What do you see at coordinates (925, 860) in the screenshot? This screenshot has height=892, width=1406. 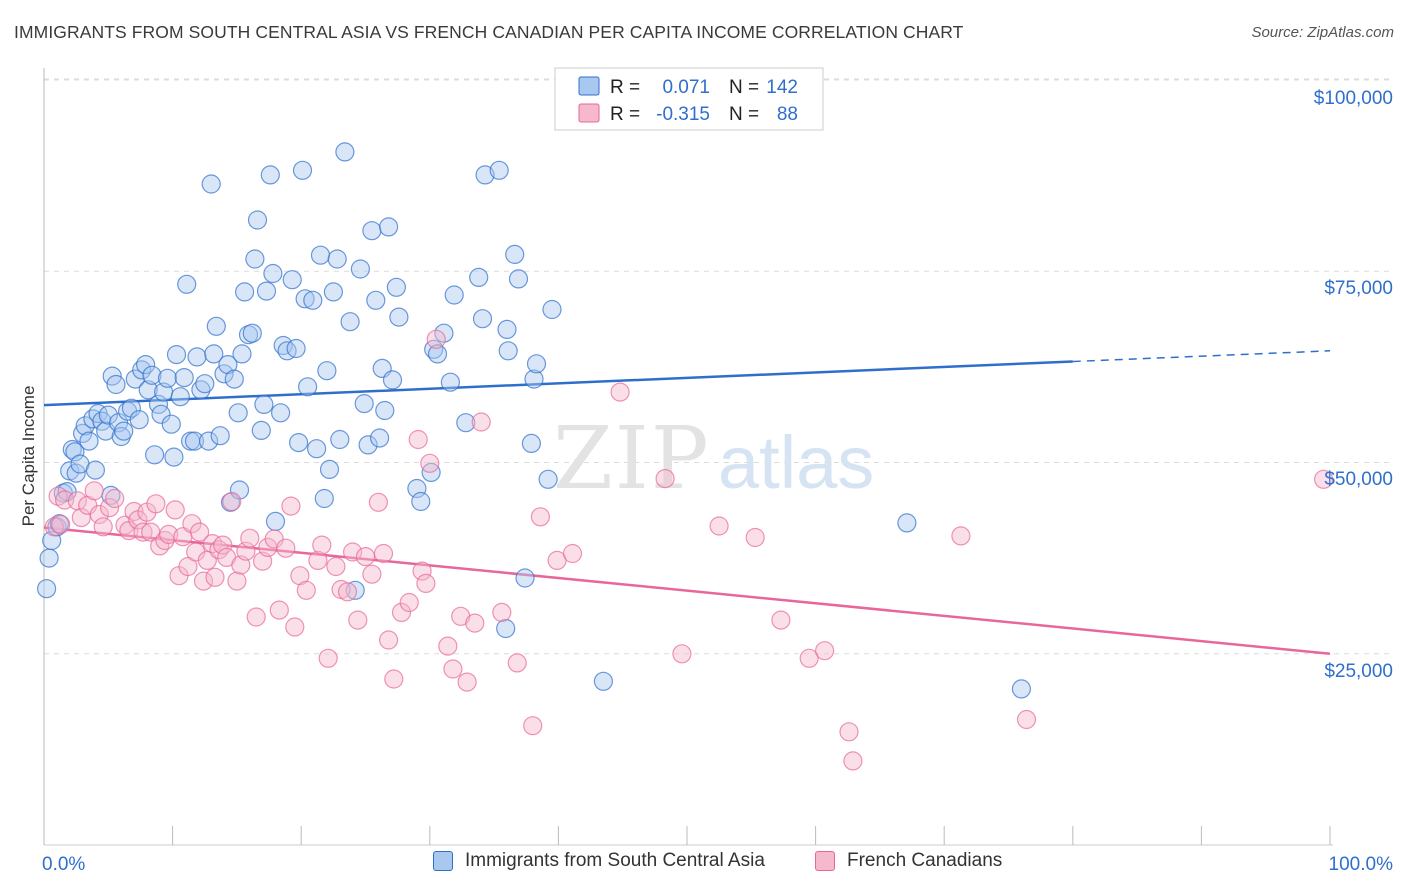 I see `legend-label-french-canadians: French Canadians` at bounding box center [925, 860].